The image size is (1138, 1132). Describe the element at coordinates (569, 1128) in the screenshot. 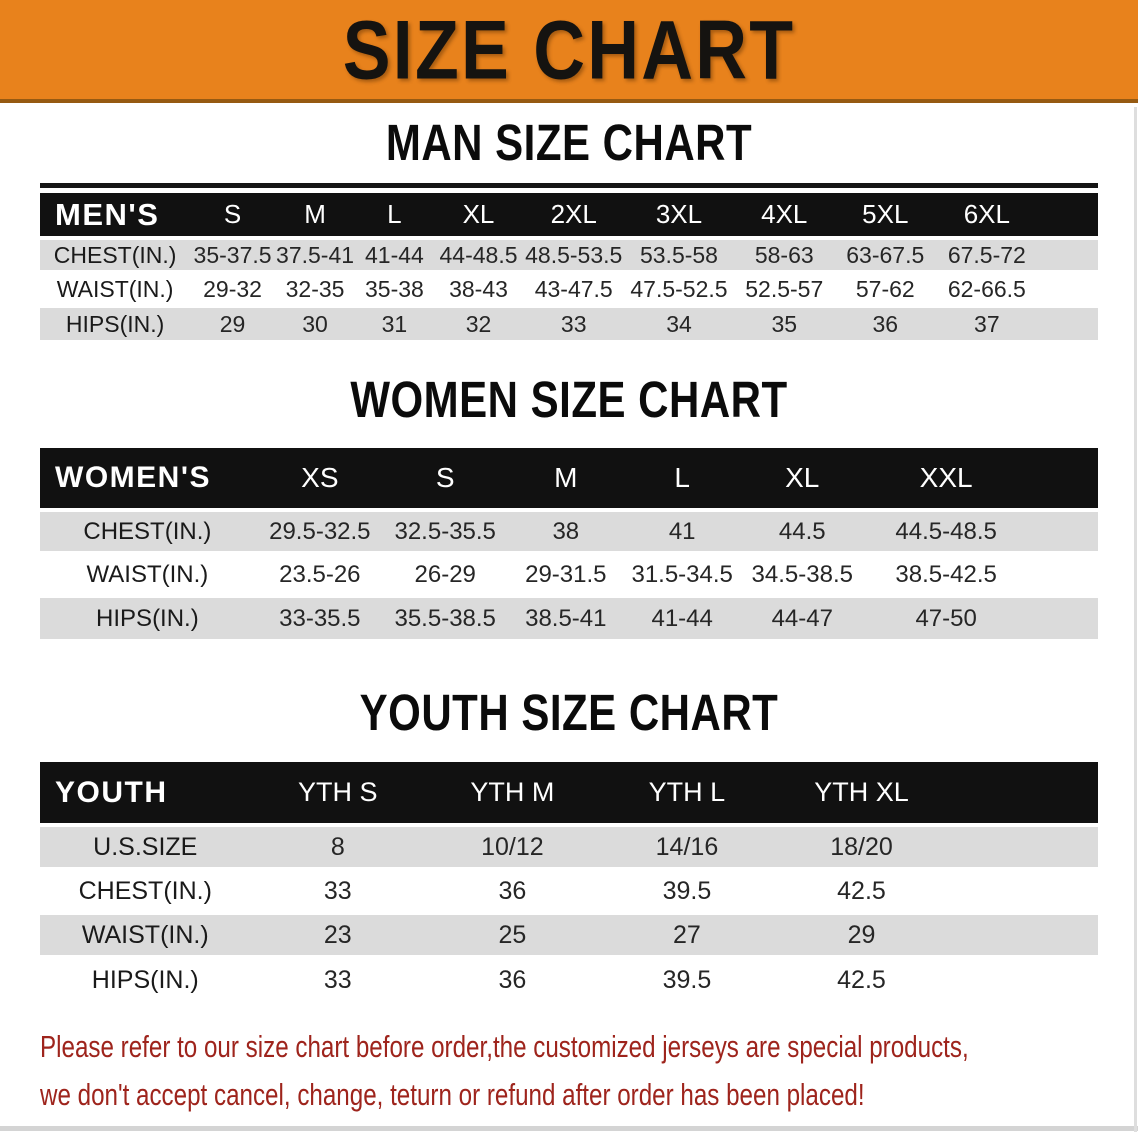

I see `bottom-strip` at that location.